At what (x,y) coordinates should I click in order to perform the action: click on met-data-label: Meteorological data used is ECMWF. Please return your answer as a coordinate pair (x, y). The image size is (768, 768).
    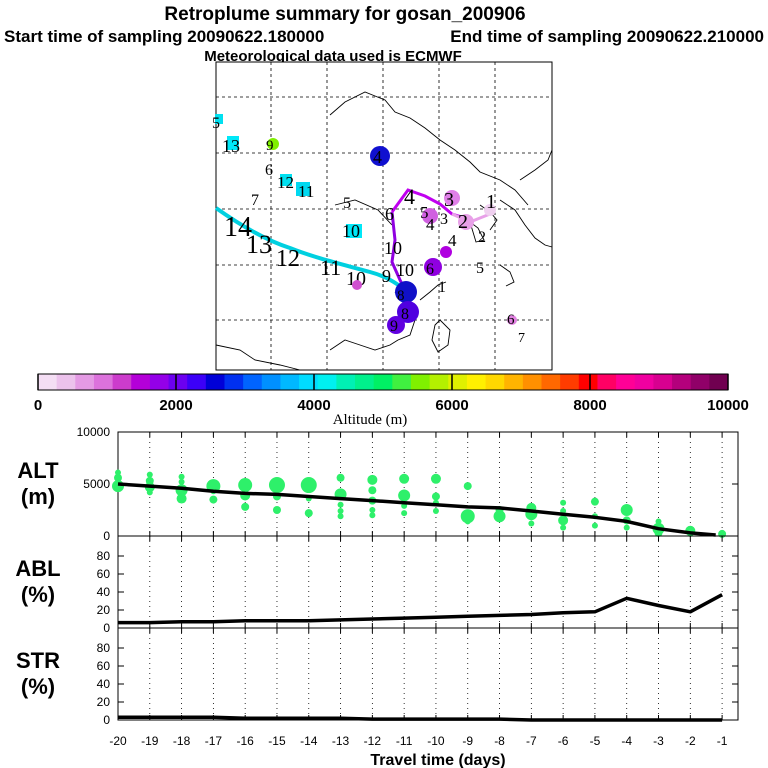
    Looking at the image, I should click on (333, 56).